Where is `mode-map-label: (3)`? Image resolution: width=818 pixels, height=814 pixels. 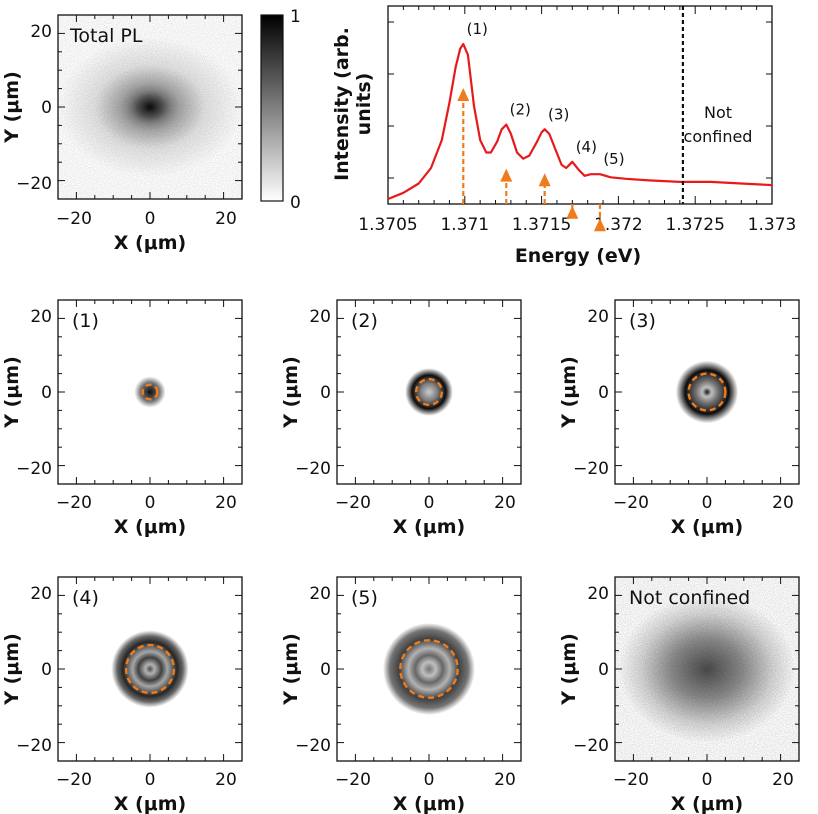
mode-map-label: (3) is located at coordinates (642, 321).